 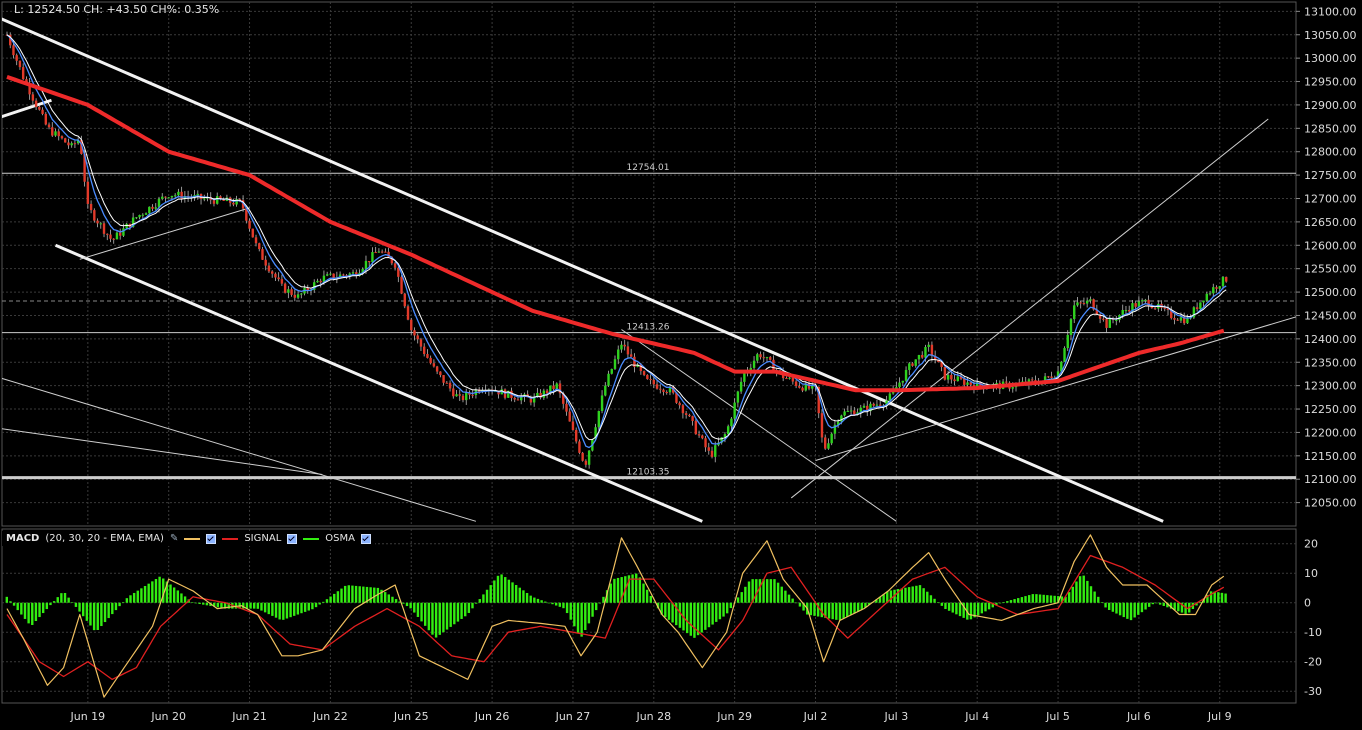 What do you see at coordinates (1307, 603) in the screenshot?
I see `macd-tick-label: 0` at bounding box center [1307, 603].